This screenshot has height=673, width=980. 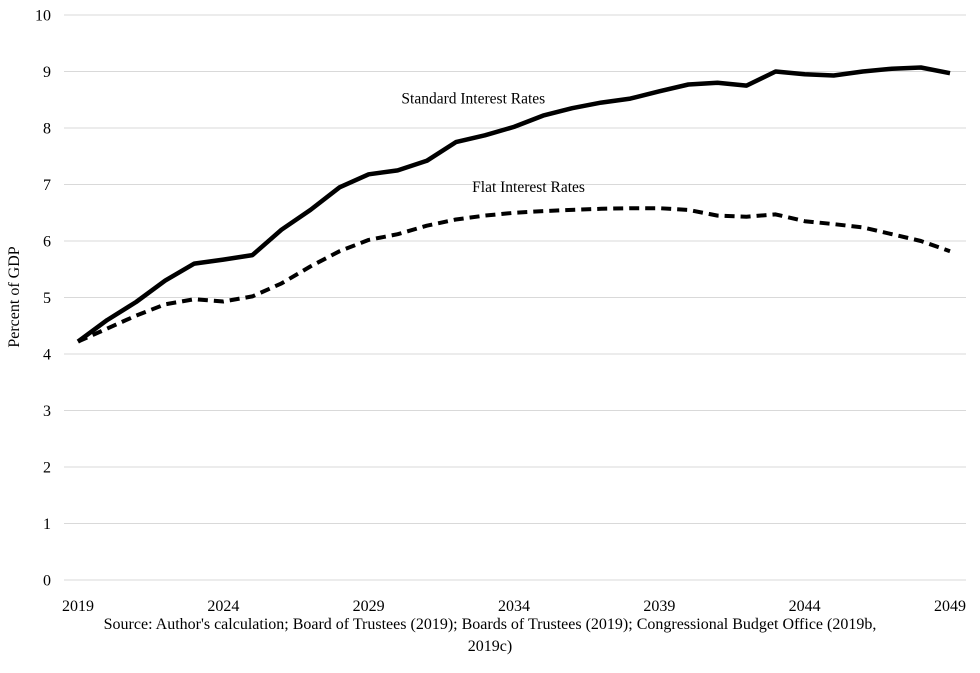 I want to click on y-tick-label: 10, so click(x=43, y=16).